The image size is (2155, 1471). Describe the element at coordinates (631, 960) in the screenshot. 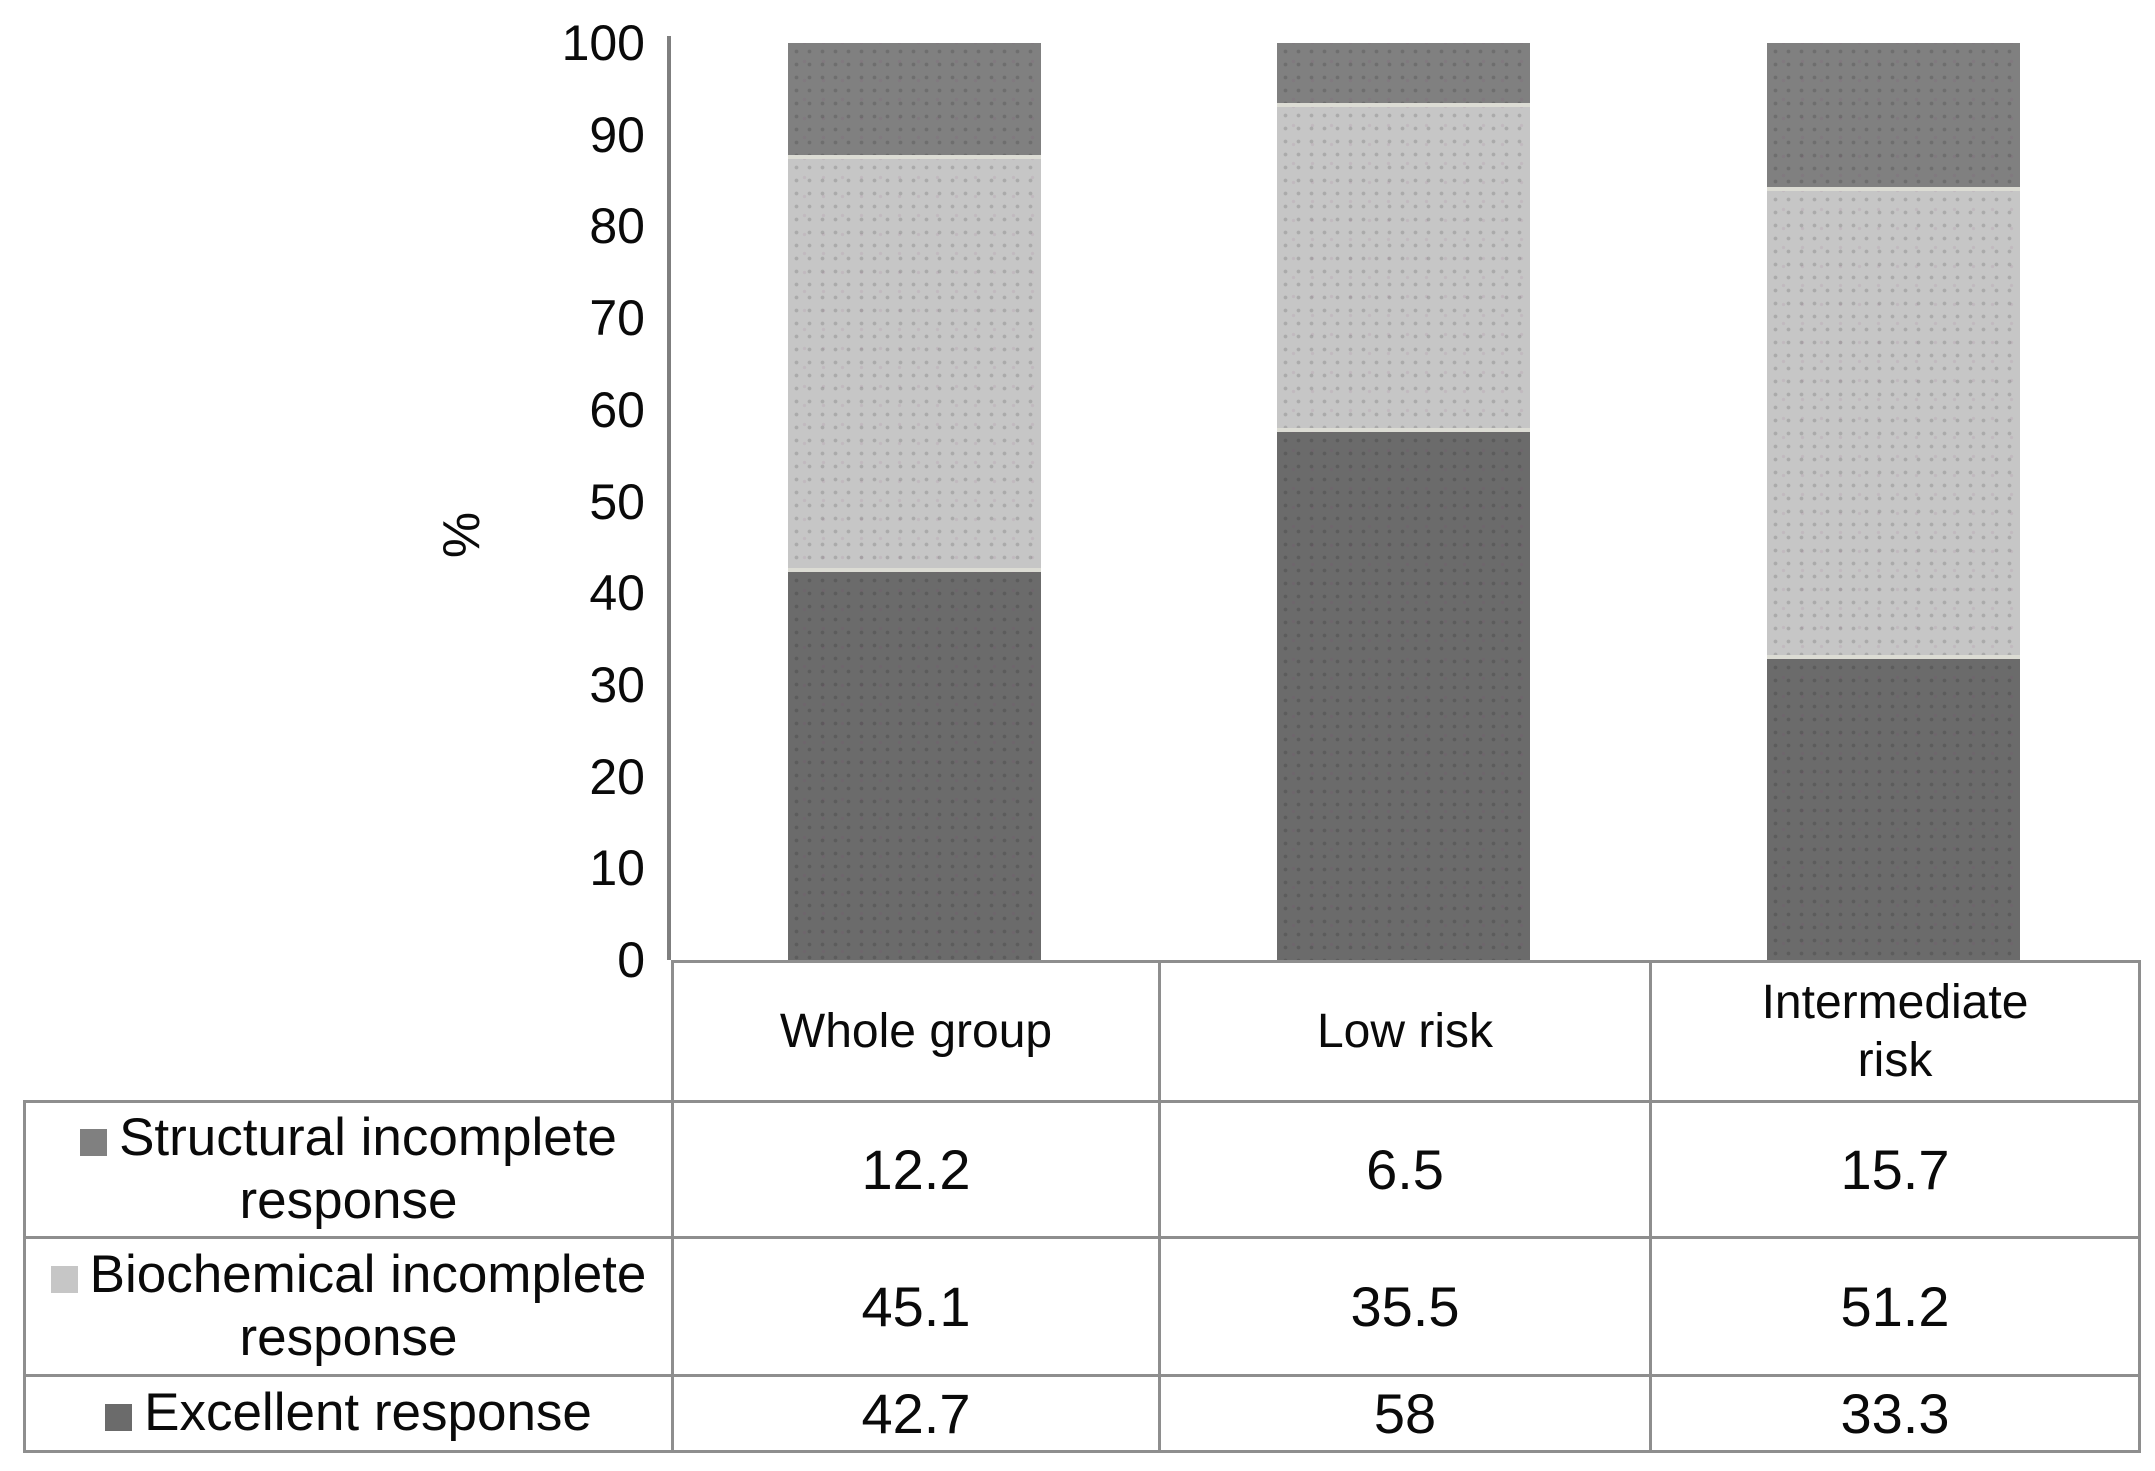

I see `y-tick-label: 0` at that location.